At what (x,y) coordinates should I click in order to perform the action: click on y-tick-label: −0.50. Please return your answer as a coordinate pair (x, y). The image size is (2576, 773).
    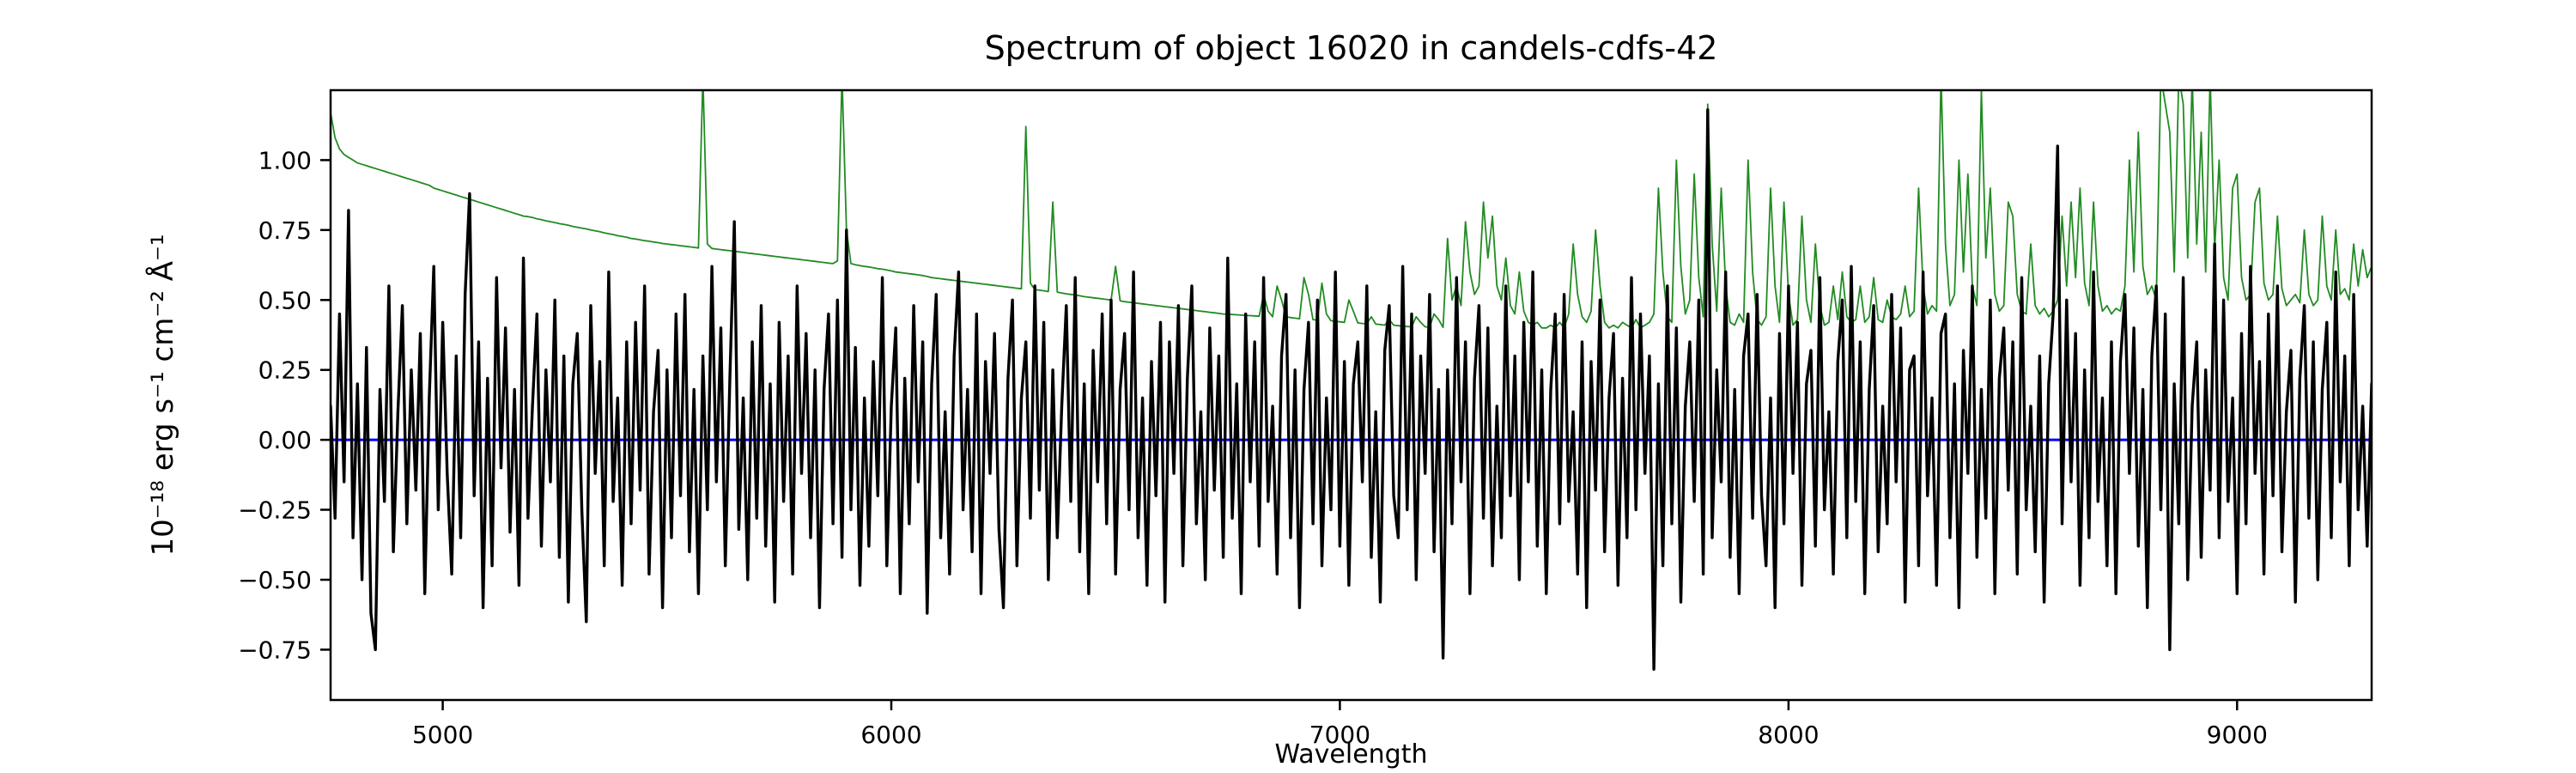
    Looking at the image, I should click on (275, 580).